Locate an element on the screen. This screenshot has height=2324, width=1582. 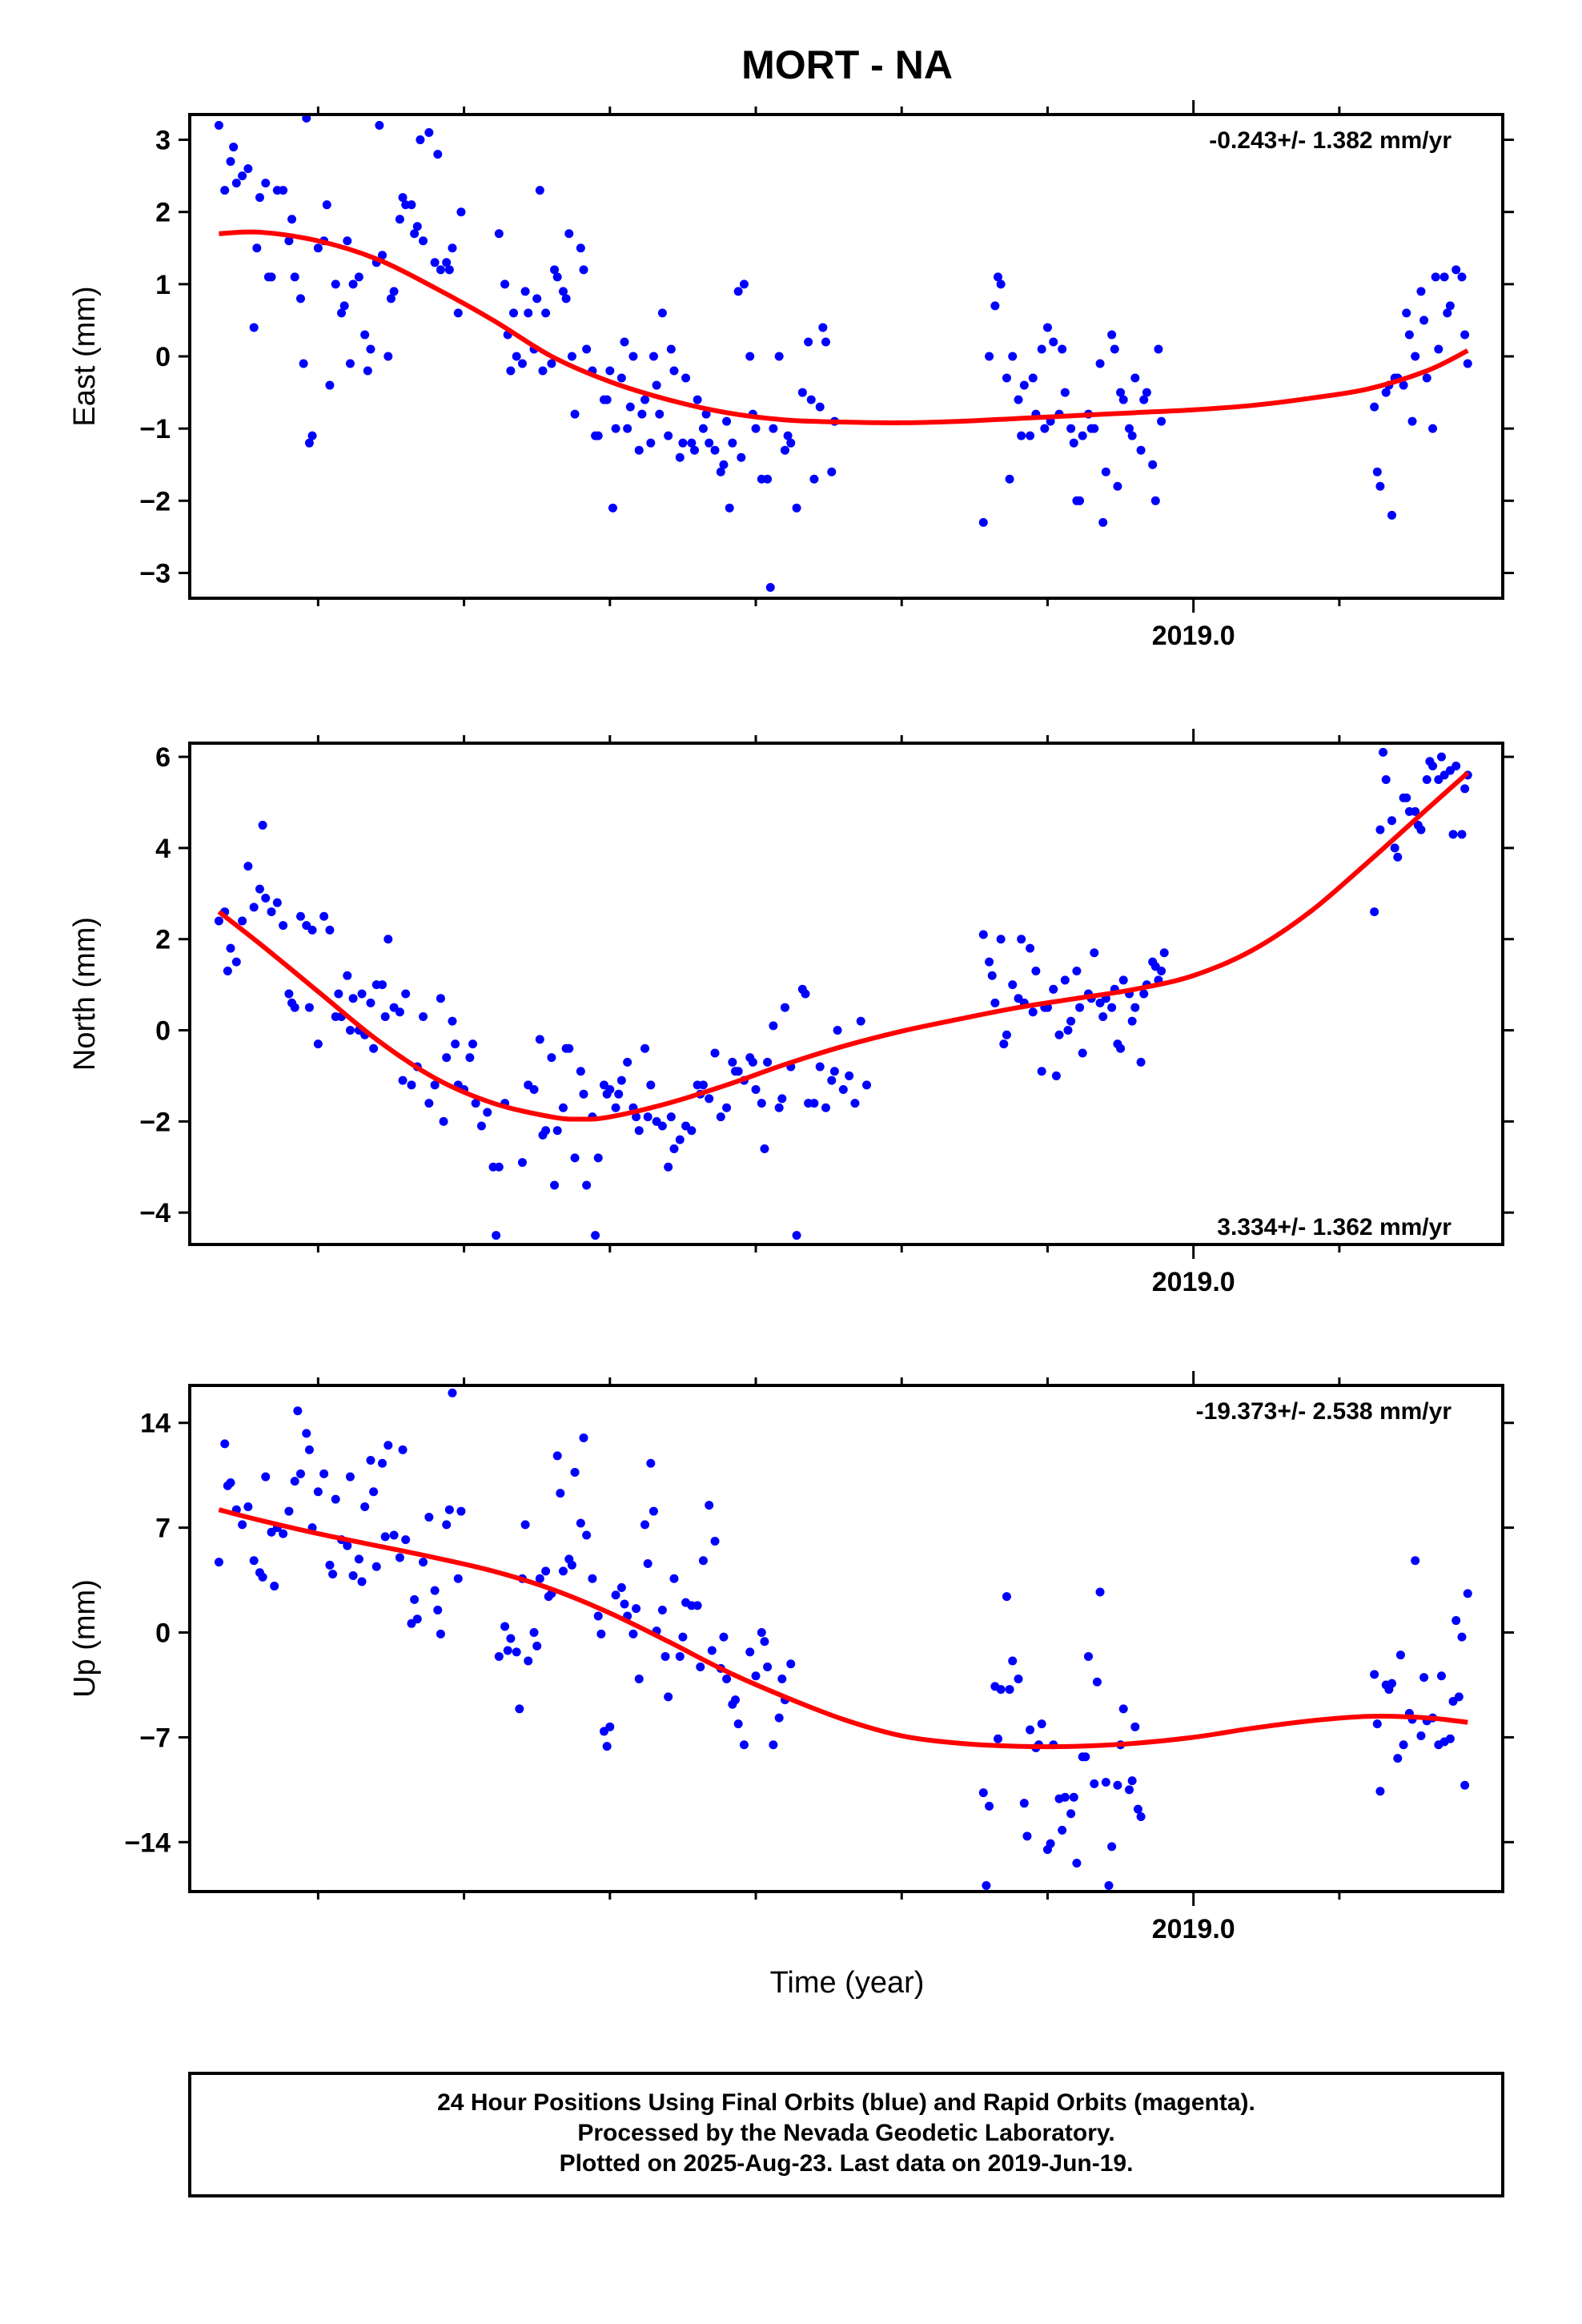
y-axis-label: North (mm) is located at coordinates (85, 994).